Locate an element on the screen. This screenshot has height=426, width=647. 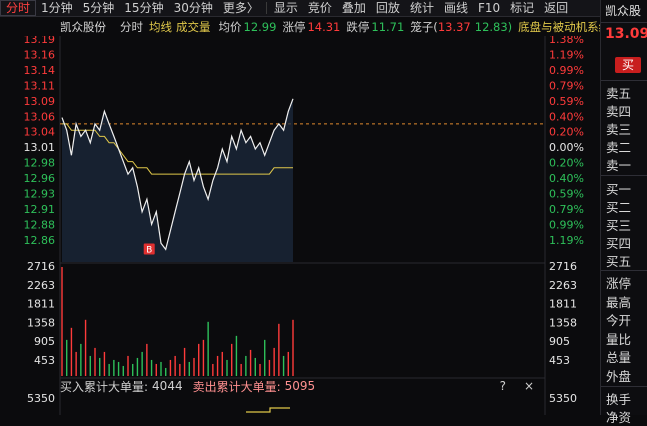
price-tick-label: 12.88 is located at coordinates (40, 224).